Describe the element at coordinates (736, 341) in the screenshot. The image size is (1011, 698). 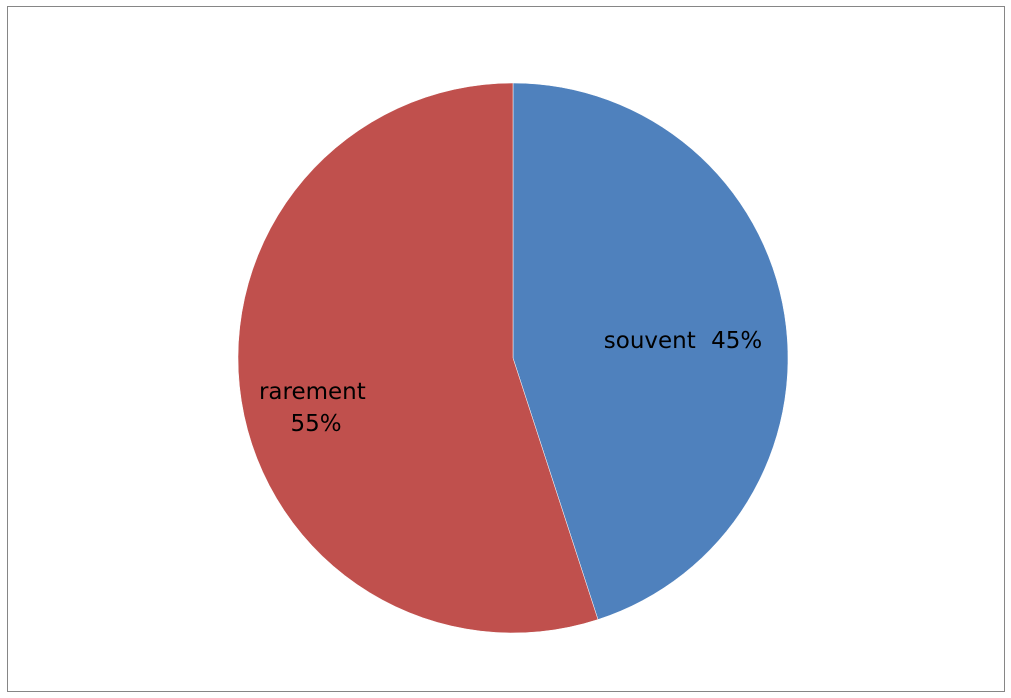
I see `slice-label-souvent-percent: 45%` at that location.